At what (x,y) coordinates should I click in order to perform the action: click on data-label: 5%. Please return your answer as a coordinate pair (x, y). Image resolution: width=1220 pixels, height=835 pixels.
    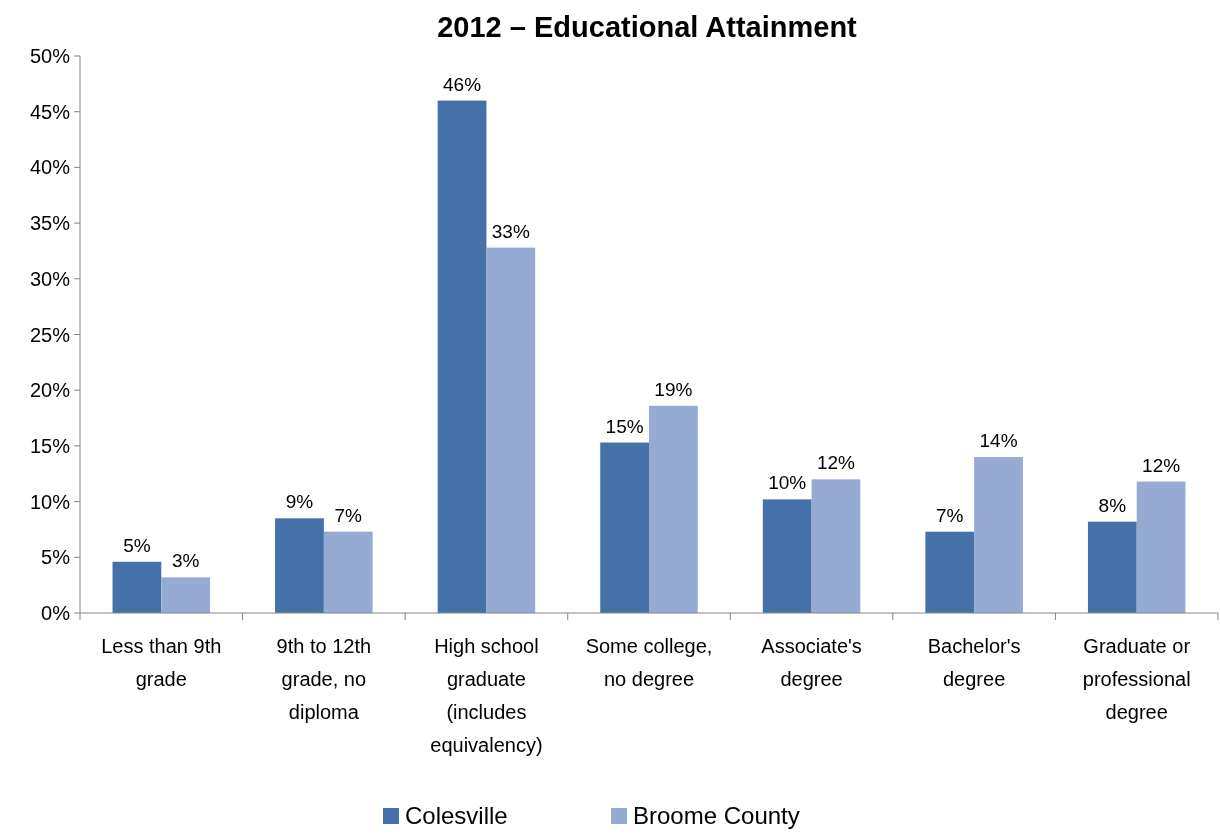
    Looking at the image, I should click on (137, 545).